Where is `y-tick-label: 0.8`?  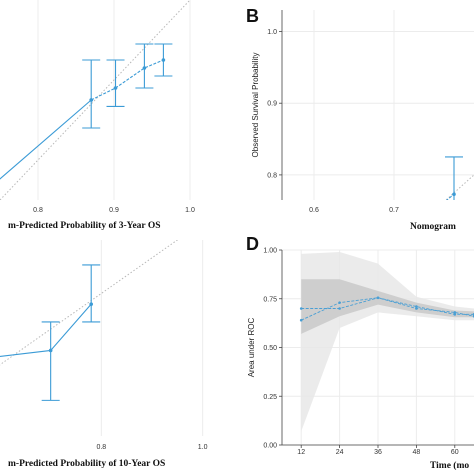 y-tick-label: 0.8 is located at coordinates (272, 175).